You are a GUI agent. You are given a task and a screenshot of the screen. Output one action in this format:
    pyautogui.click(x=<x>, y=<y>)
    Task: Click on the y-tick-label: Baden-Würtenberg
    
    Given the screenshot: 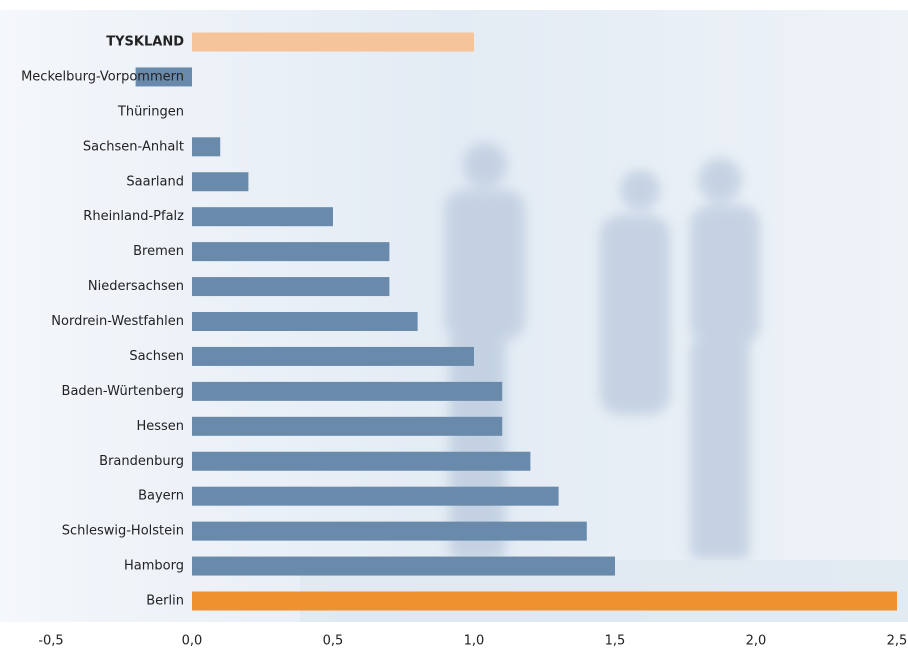 What is the action you would take?
    pyautogui.click(x=123, y=391)
    